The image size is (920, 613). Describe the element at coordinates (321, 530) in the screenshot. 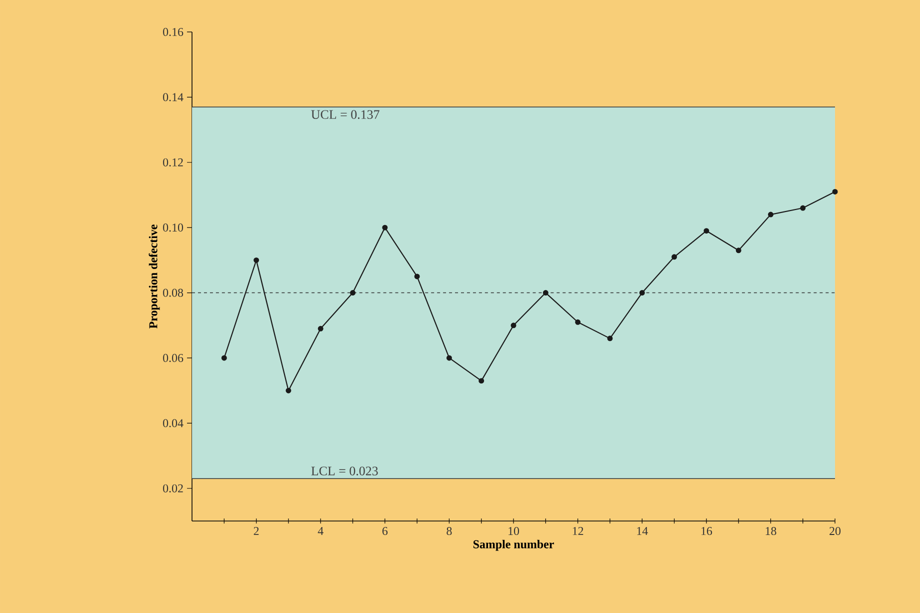

I see `x-tick-label: 4` at that location.